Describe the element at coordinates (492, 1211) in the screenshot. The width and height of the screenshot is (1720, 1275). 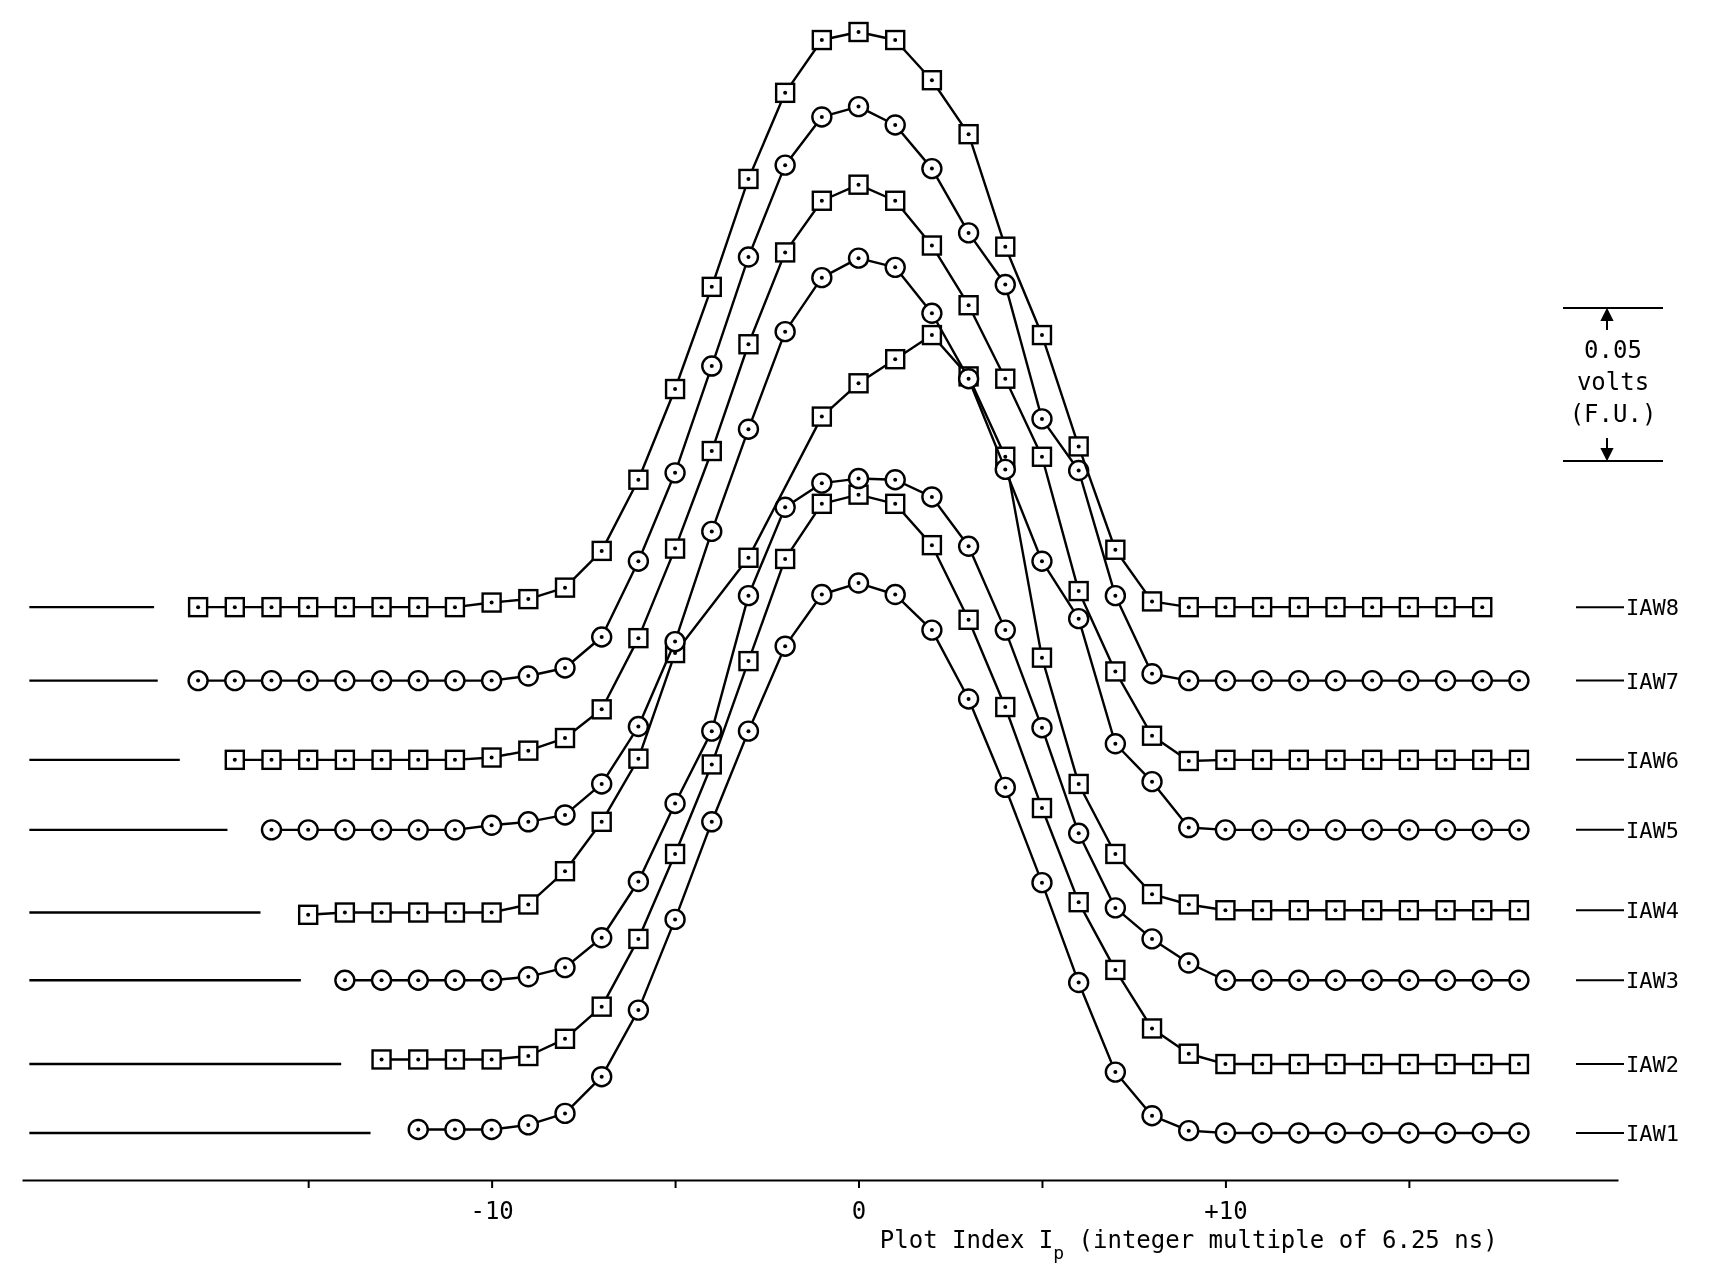
I see `x-tick-label: -10` at that location.